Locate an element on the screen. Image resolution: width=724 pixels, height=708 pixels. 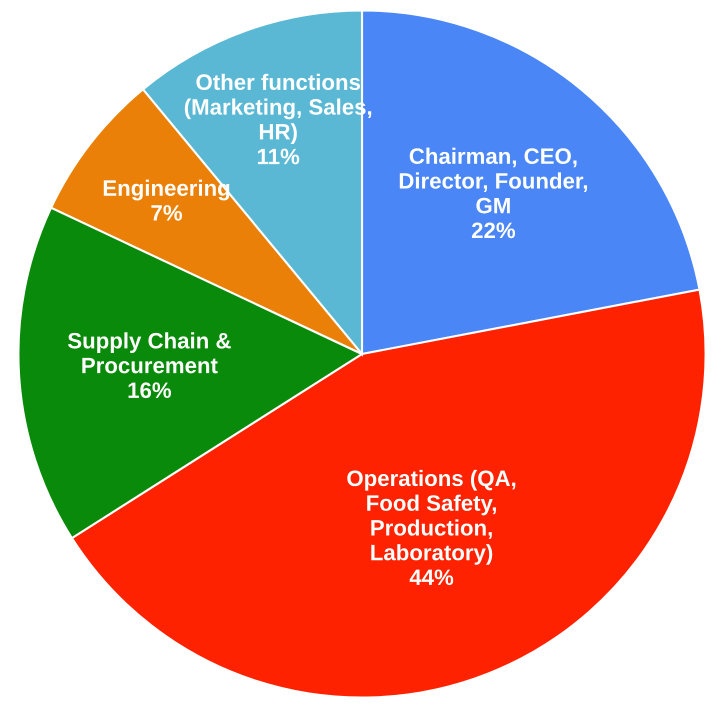
data-label: 22% is located at coordinates (494, 230).